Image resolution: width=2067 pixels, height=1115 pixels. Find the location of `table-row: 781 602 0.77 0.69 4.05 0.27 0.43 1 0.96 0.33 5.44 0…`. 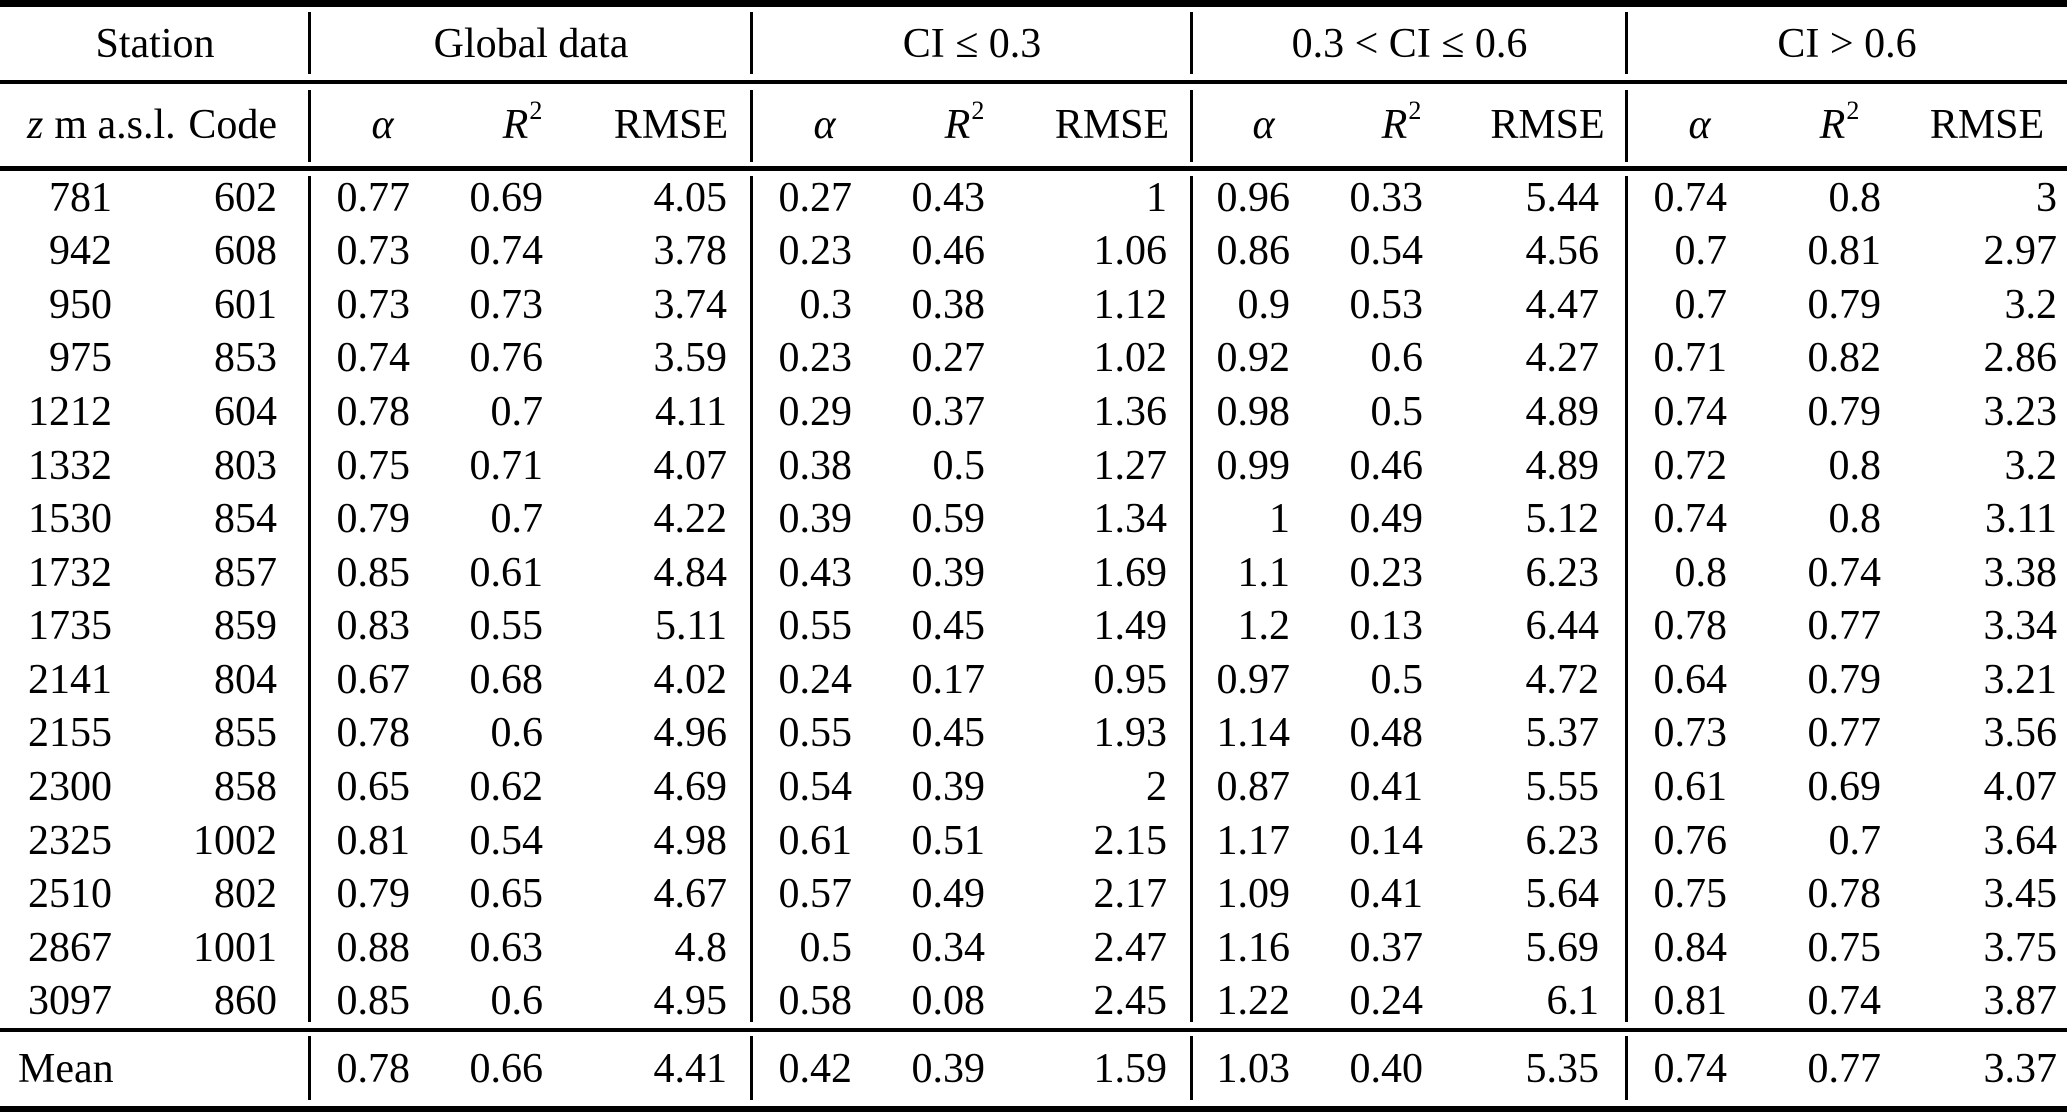

table-row: 781 602 0.77 0.69 4.05 0.27 0.43 1 0.96 0.33 5.44 0… is located at coordinates (1033, 198).